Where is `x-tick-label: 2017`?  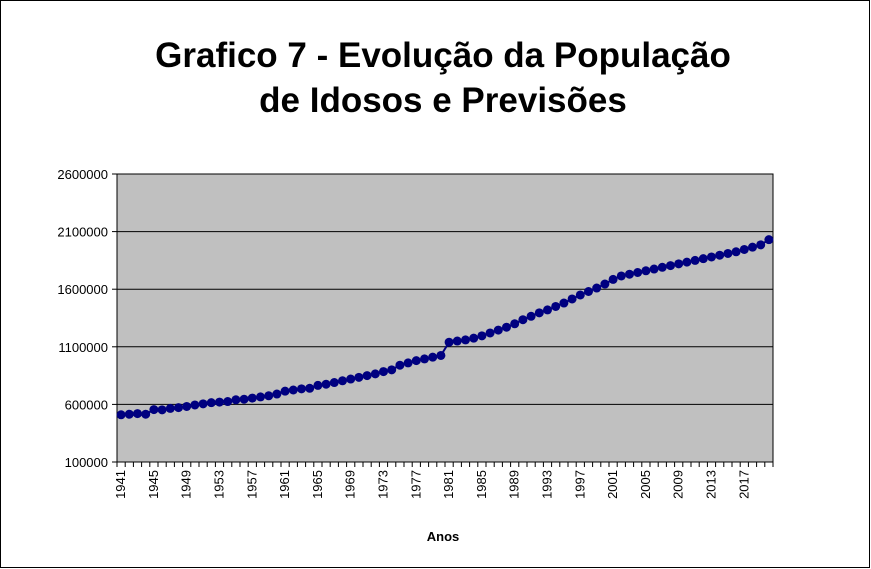 x-tick-label: 2017 is located at coordinates (743, 484).